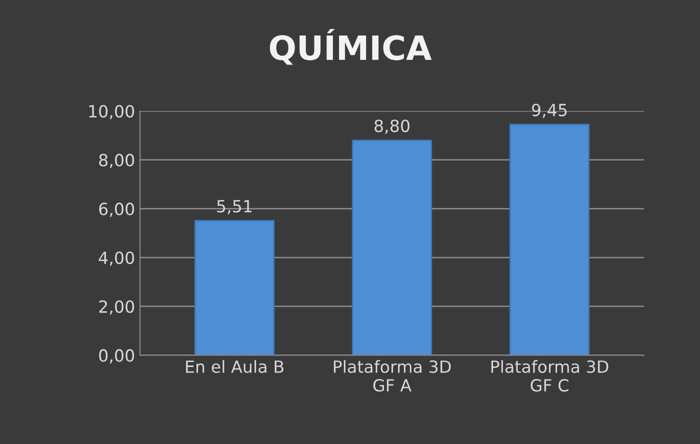  What do you see at coordinates (235, 366) in the screenshot?
I see `x-tick-label: En el Aula B` at bounding box center [235, 366].